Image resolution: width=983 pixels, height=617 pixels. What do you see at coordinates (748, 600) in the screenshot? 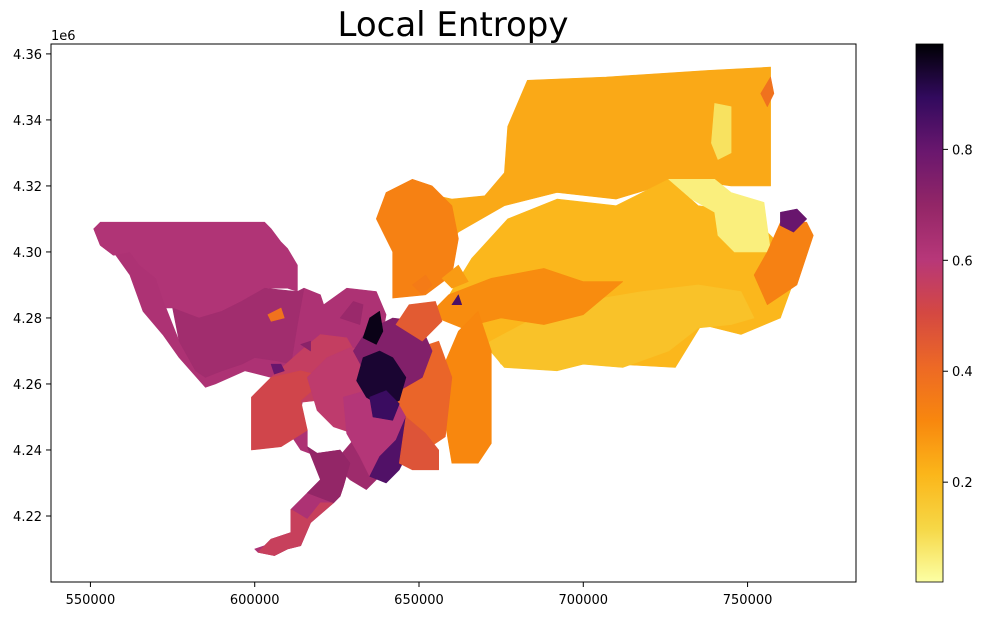
I see `x-tick-label: 750000` at bounding box center [748, 600].